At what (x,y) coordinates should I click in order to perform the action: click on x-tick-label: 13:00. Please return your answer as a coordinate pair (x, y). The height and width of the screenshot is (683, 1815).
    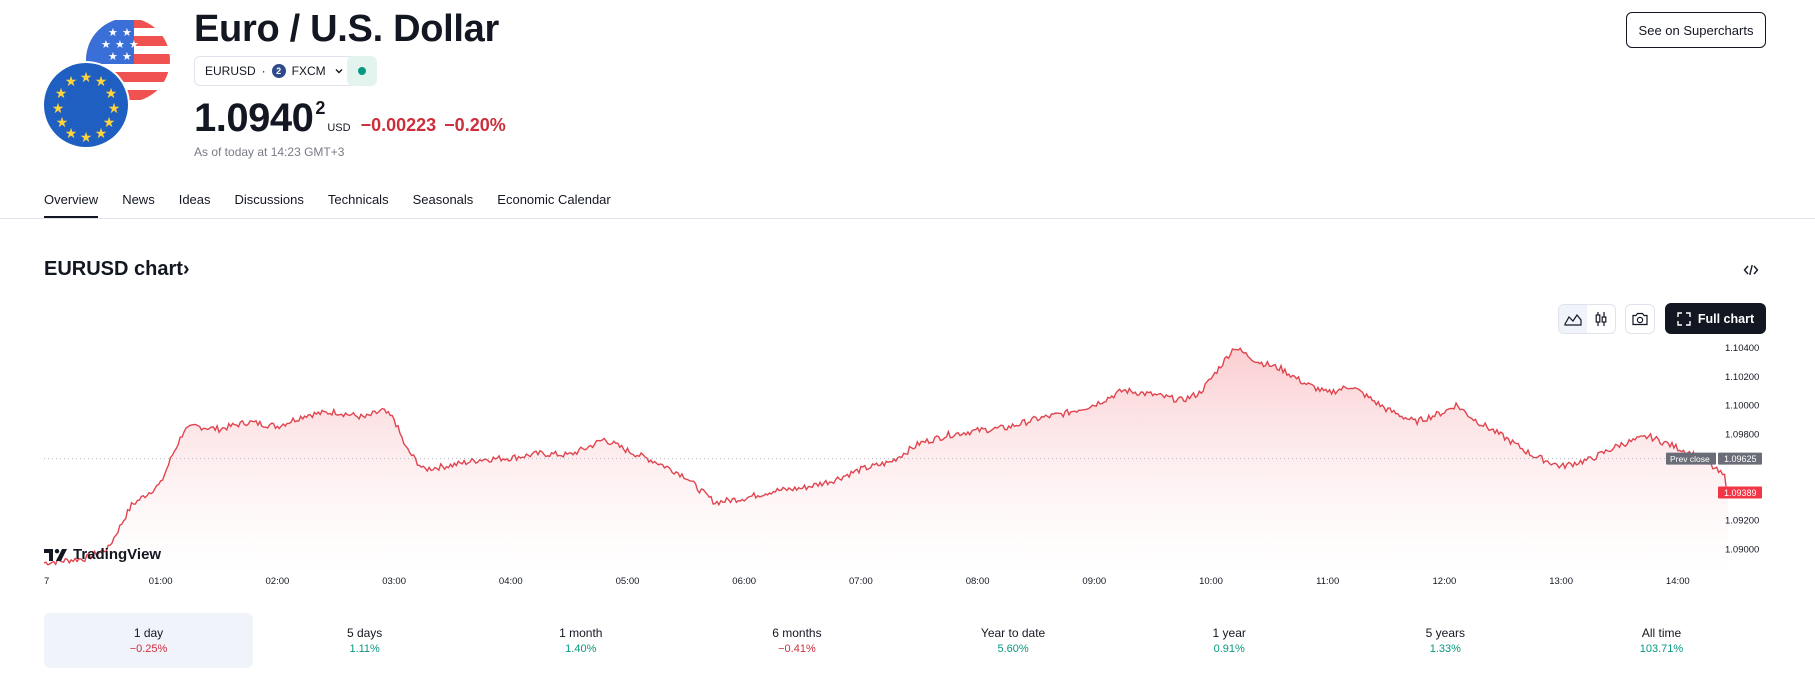
    Looking at the image, I should click on (1561, 581).